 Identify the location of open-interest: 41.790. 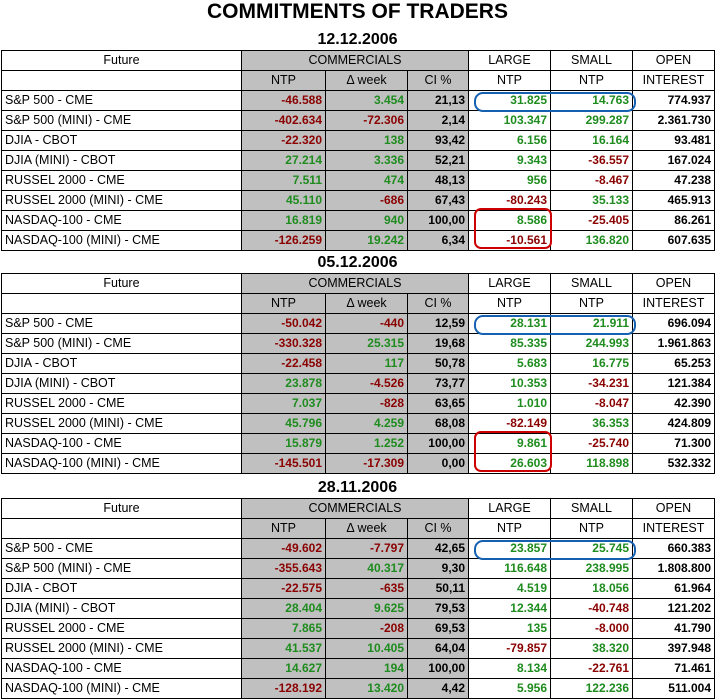
(673, 628).